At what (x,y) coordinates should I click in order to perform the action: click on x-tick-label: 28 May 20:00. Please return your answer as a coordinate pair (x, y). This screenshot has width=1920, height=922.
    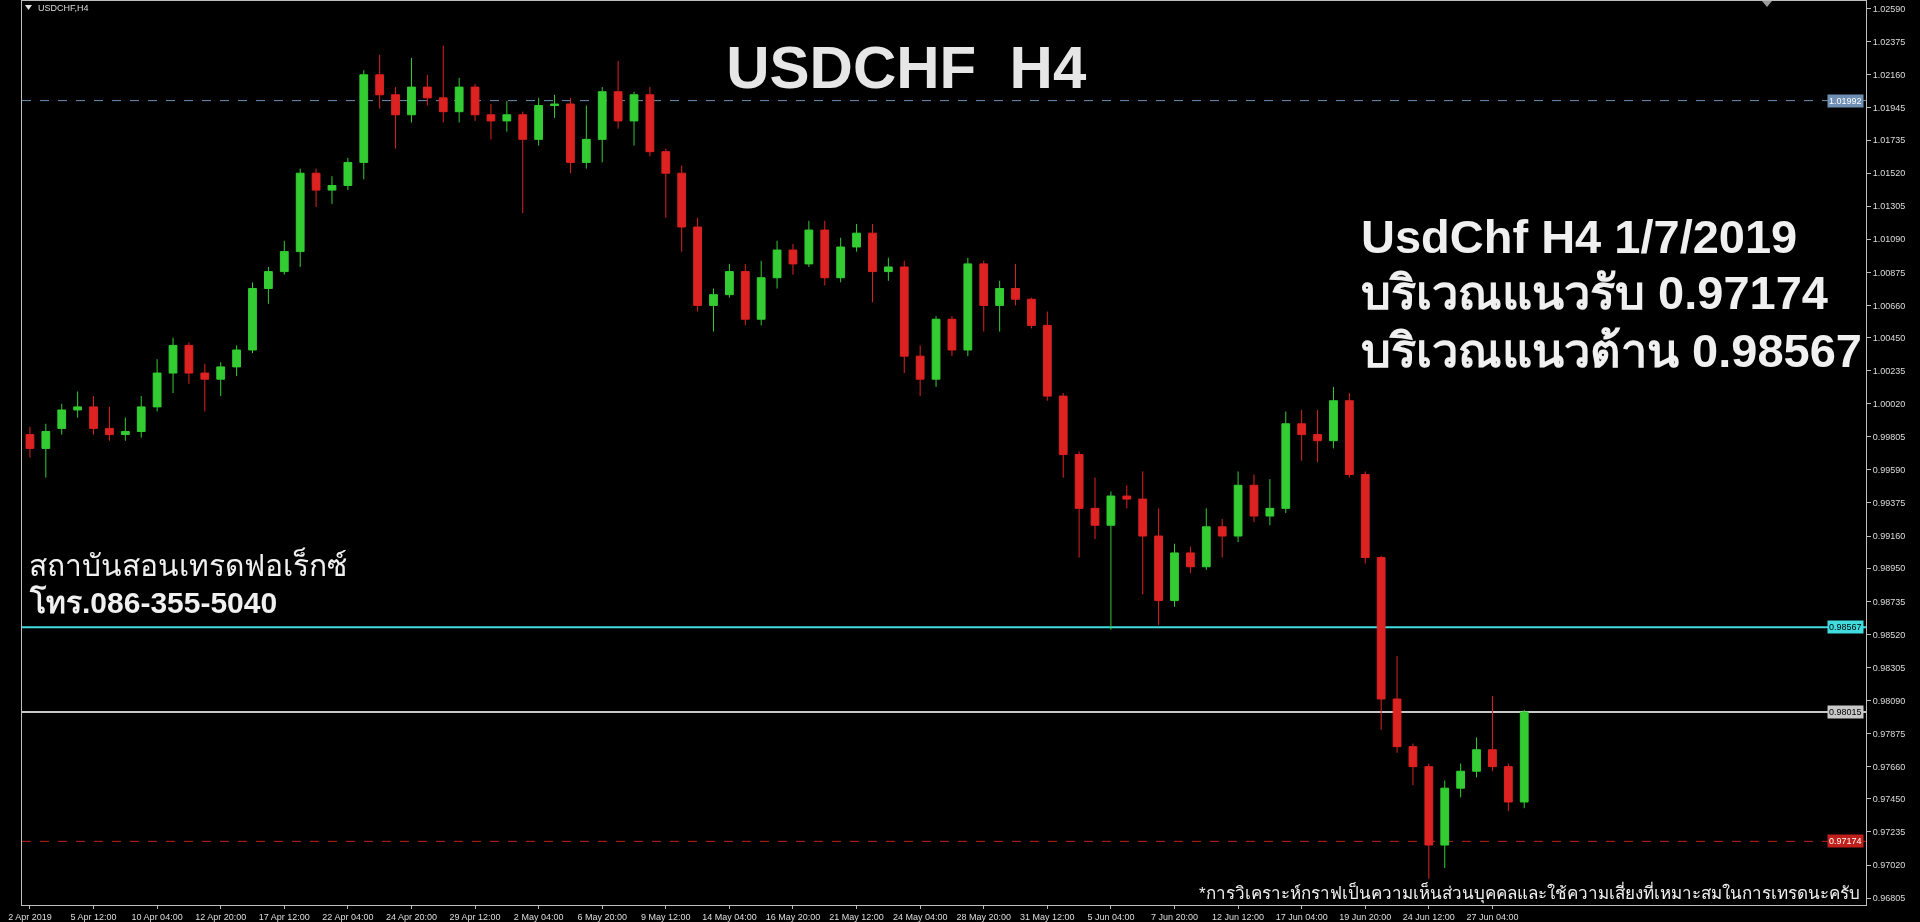
    Looking at the image, I should click on (984, 916).